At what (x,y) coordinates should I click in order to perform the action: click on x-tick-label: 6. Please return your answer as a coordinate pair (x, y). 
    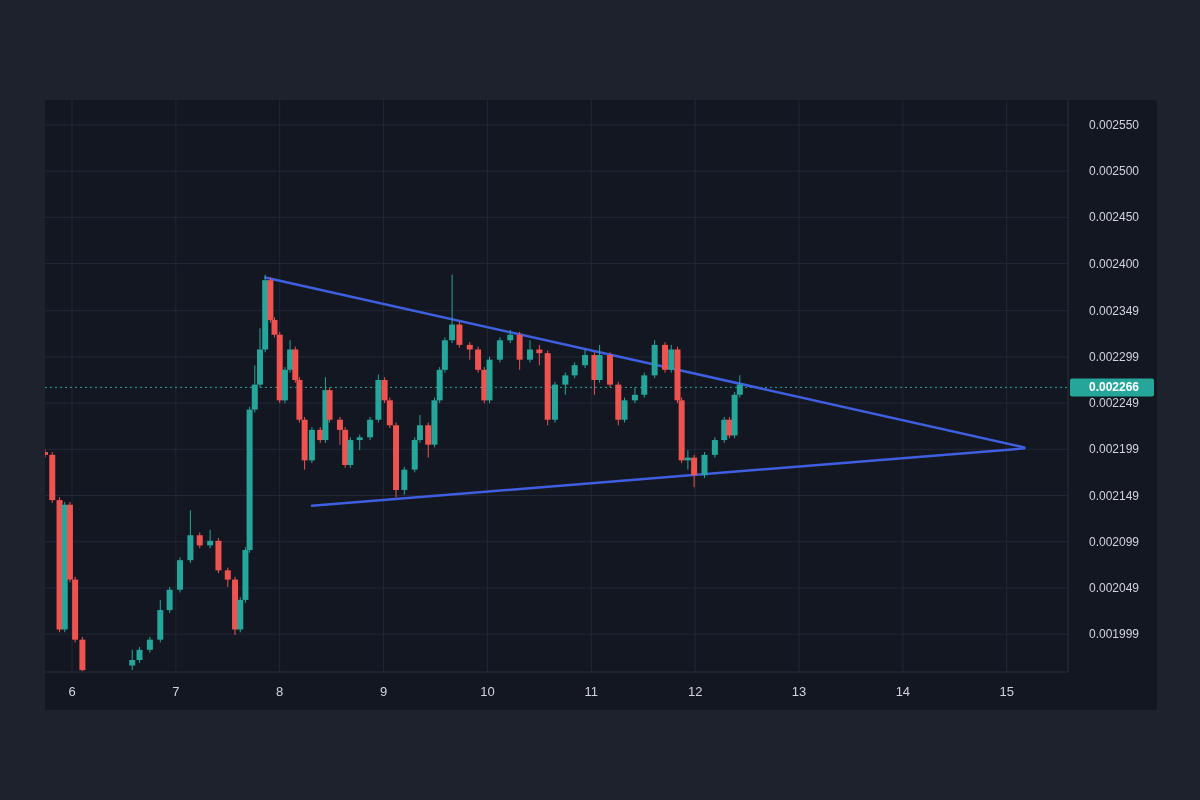
    Looking at the image, I should click on (72, 691).